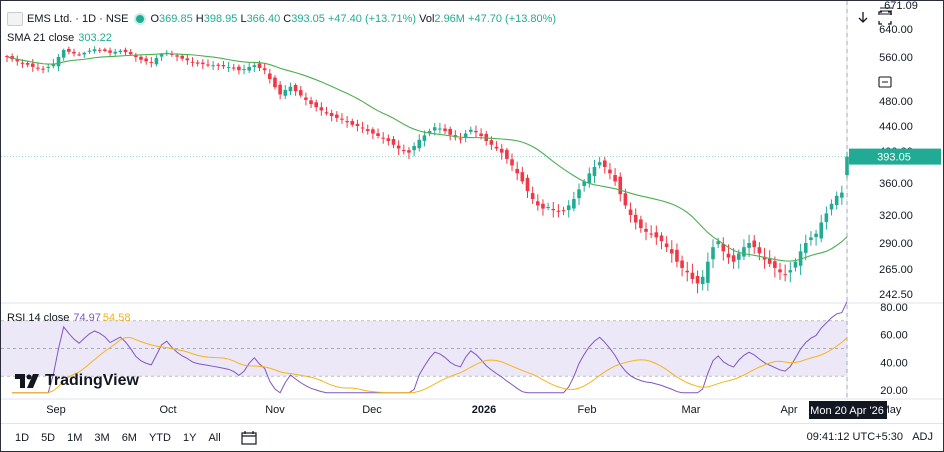 This screenshot has width=944, height=452. What do you see at coordinates (885, 84) in the screenshot?
I see `screenshot-icon` at bounding box center [885, 84].